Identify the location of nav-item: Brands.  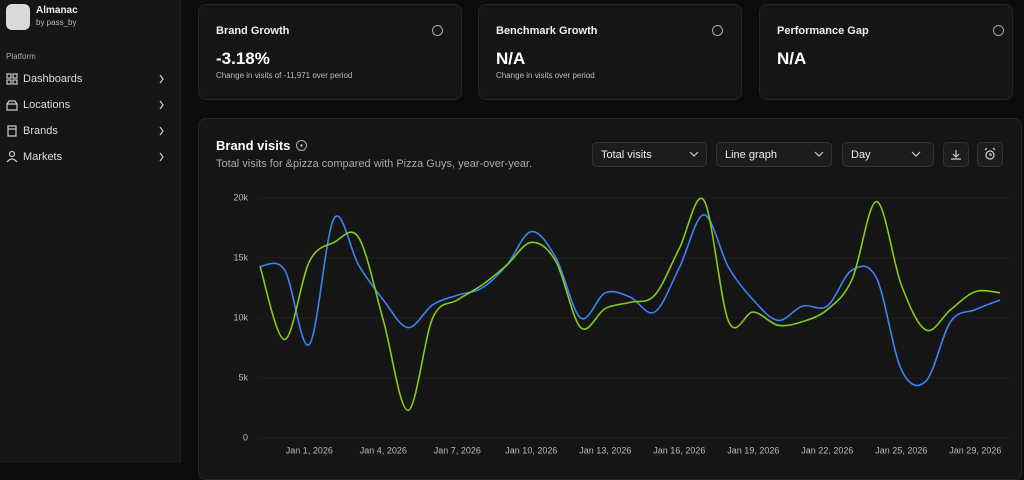
(32, 131).